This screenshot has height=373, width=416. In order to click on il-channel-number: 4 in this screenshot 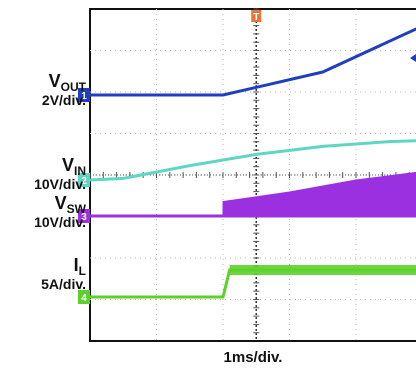, I will do `click(84, 298)`.